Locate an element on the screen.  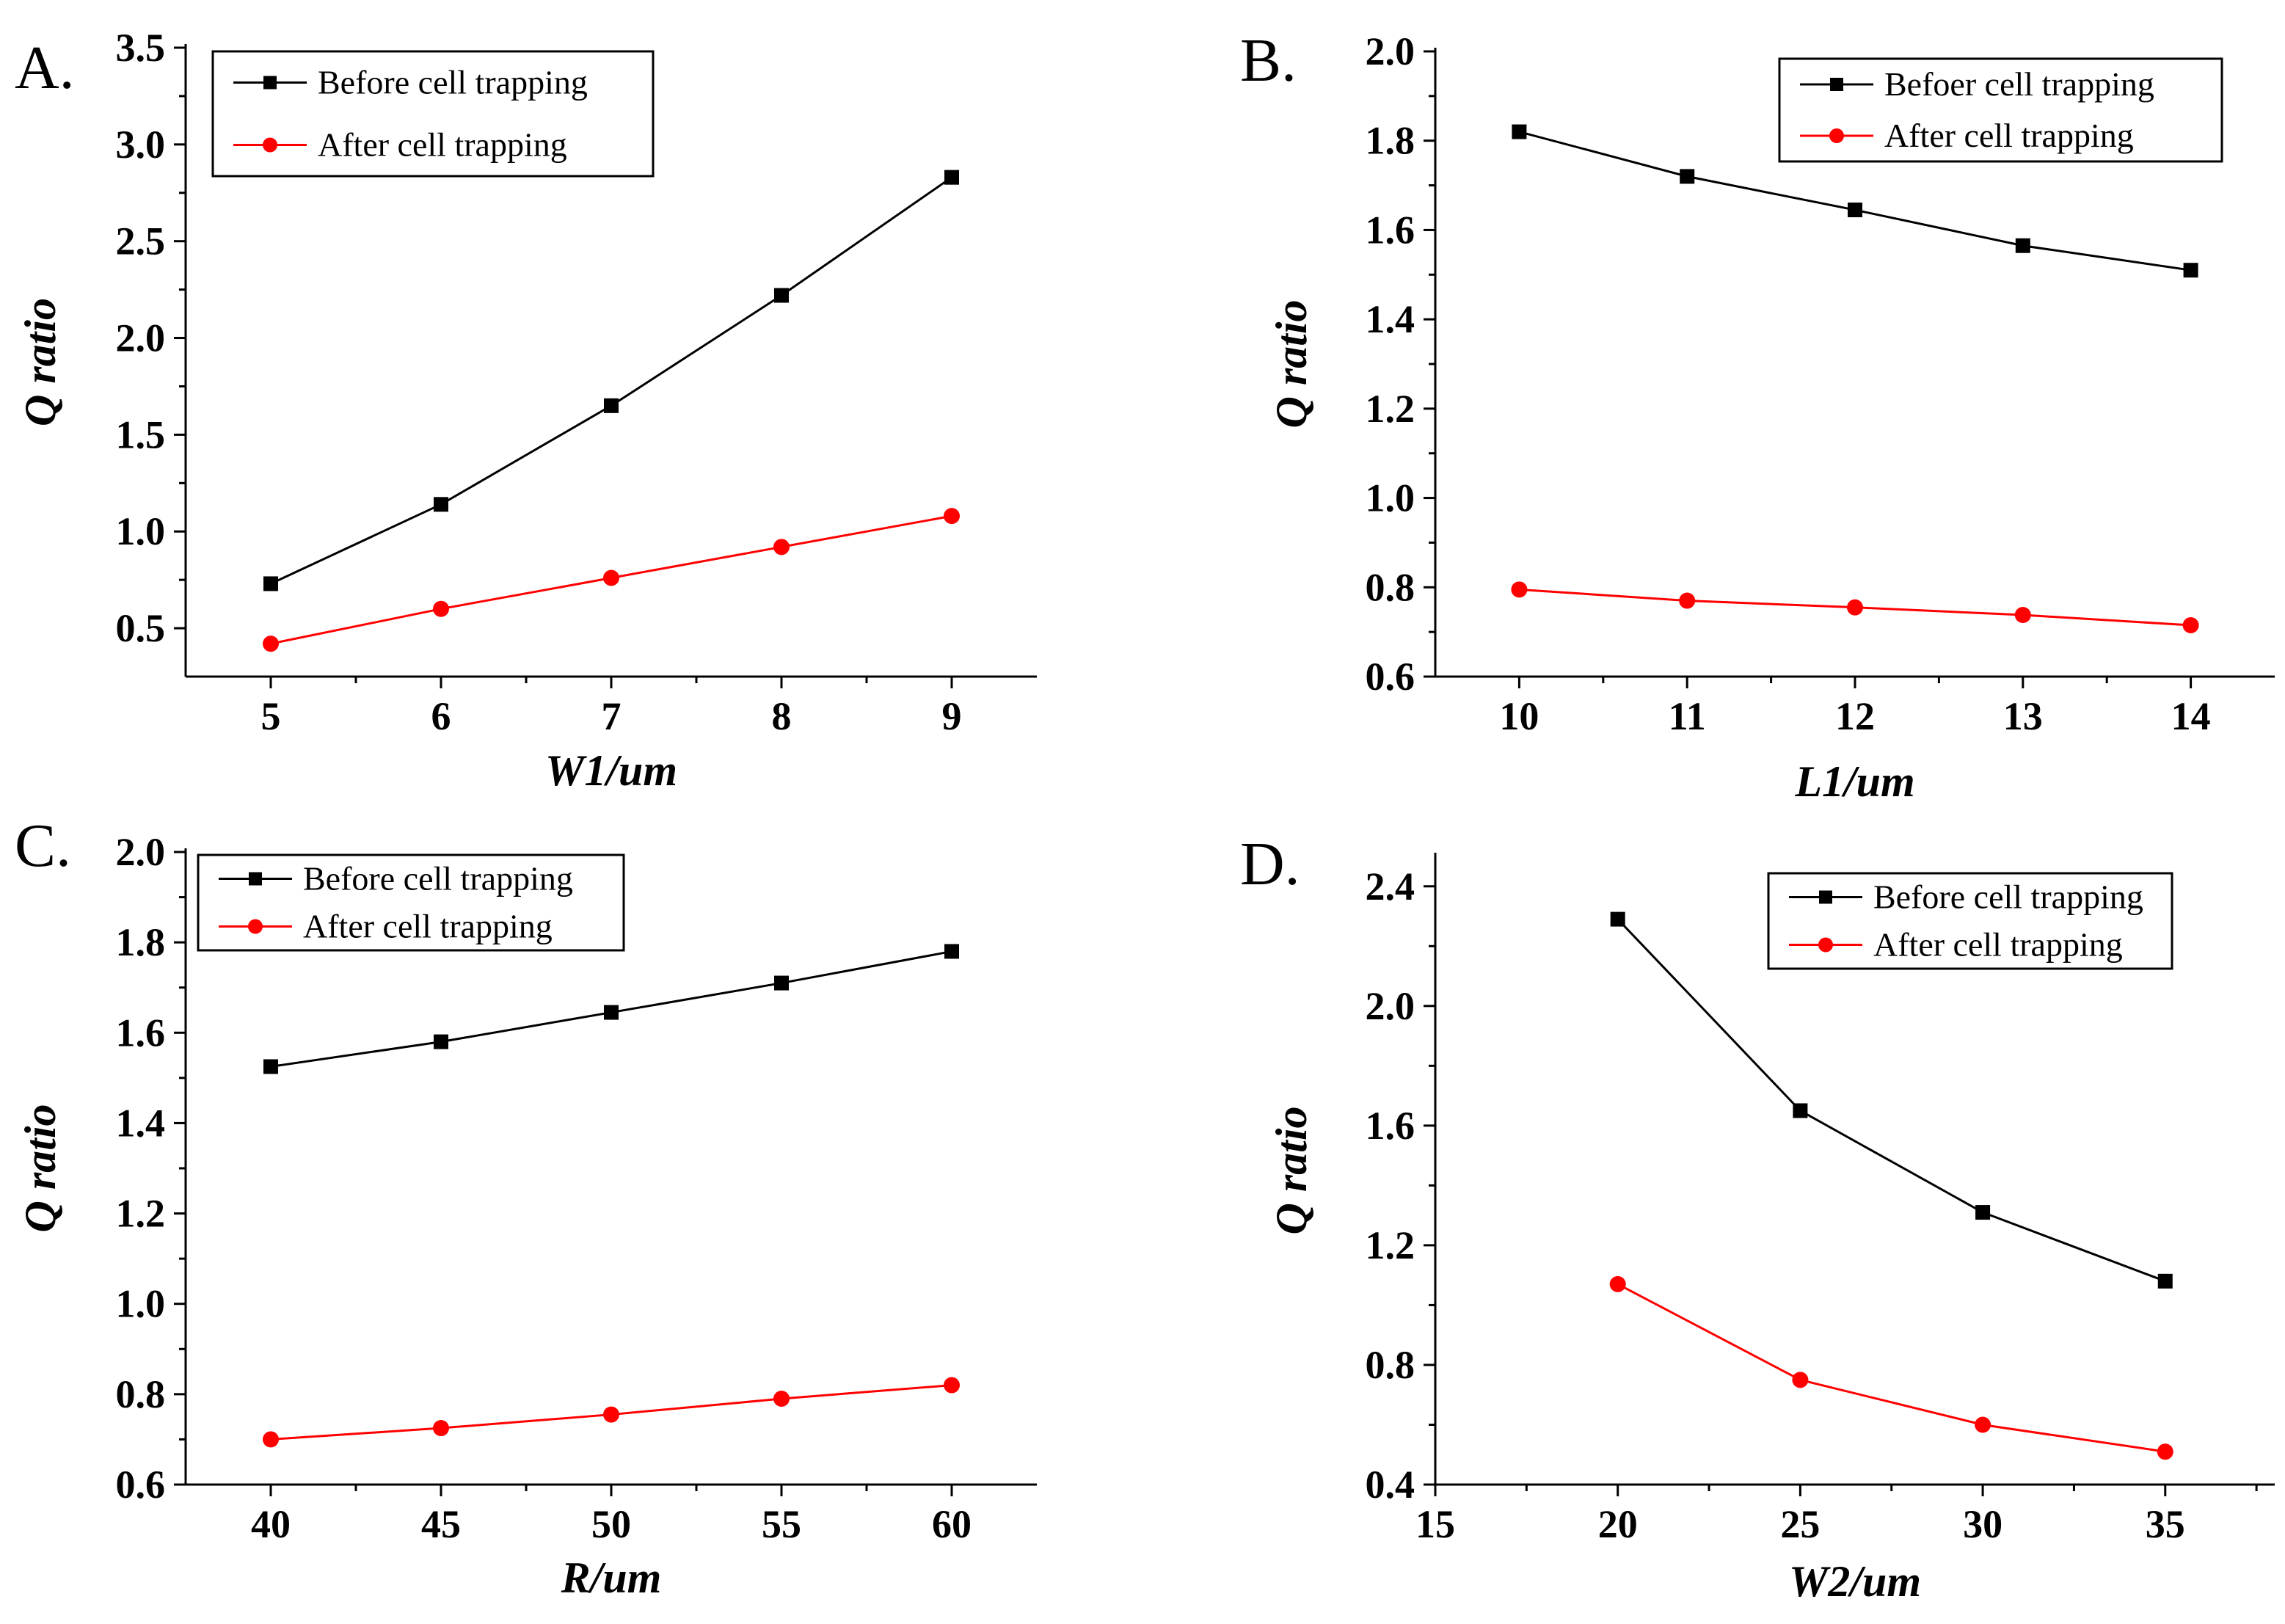
y-tick-label: 3.0 is located at coordinates (141, 145).